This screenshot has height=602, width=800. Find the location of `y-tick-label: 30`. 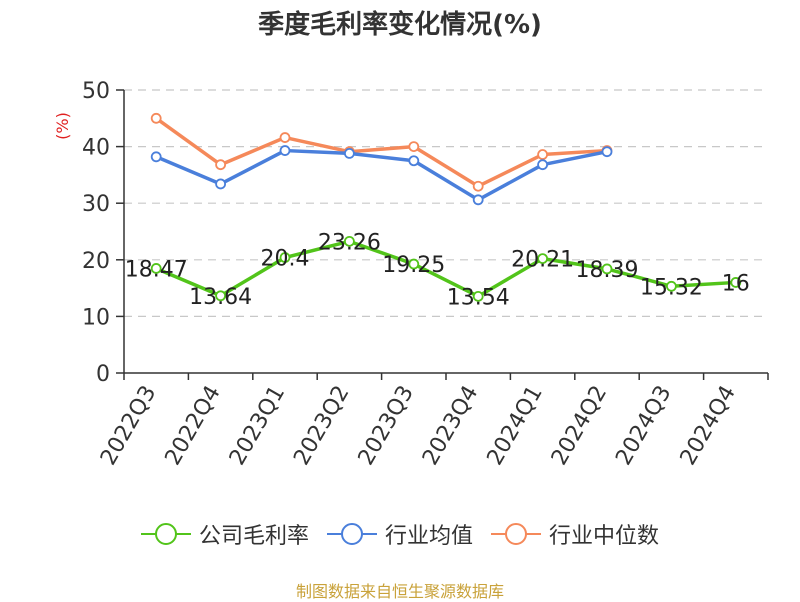

y-tick-label: 30 is located at coordinates (96, 204).